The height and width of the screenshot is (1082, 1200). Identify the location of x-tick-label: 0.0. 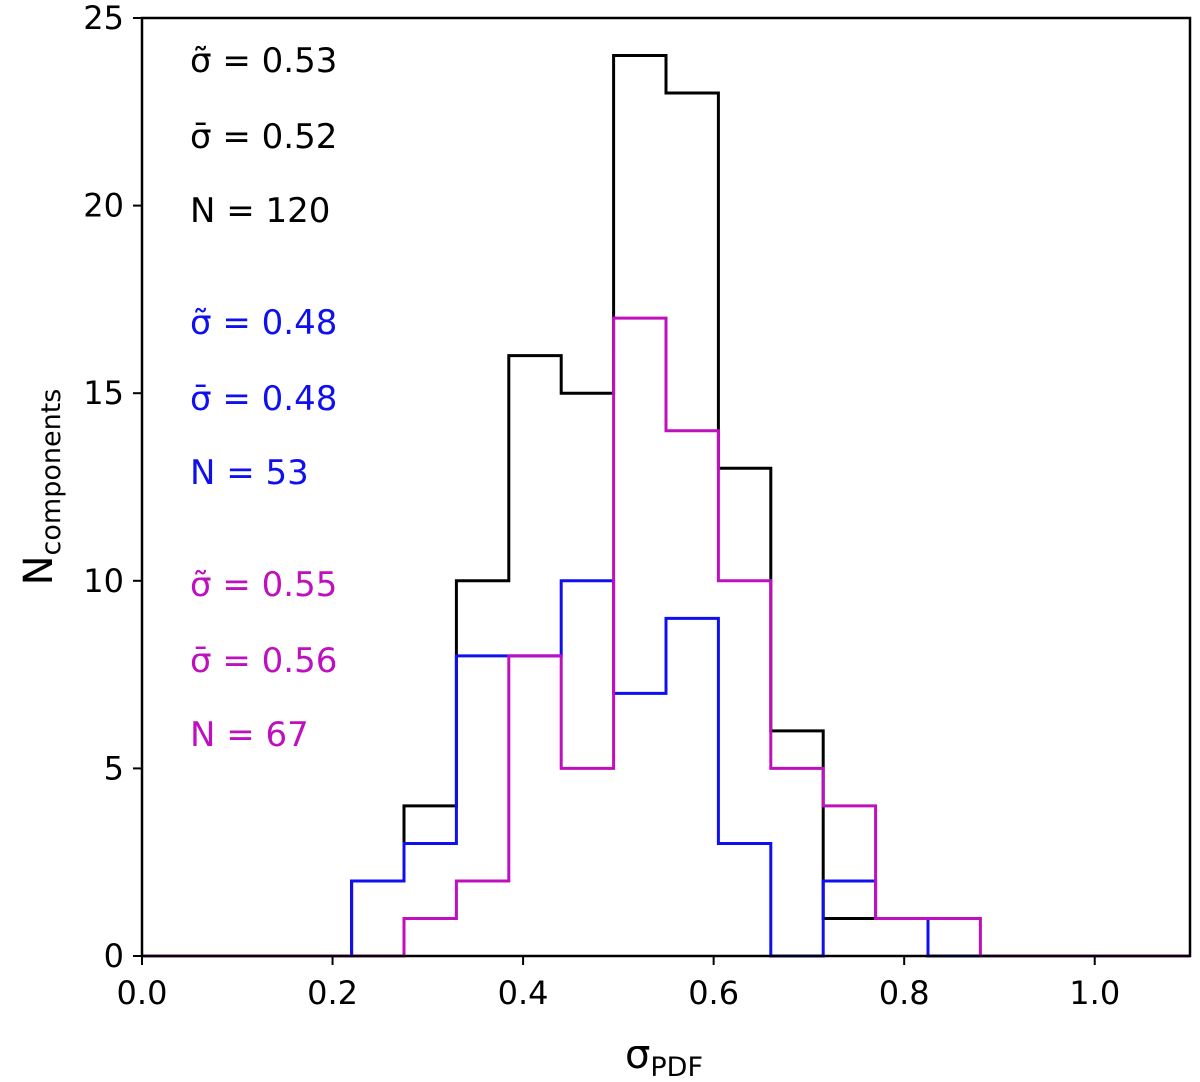
(142, 993).